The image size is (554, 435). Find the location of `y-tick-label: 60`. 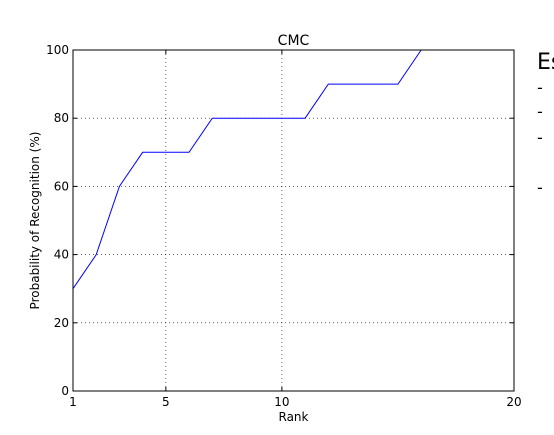

y-tick-label: 60 is located at coordinates (61, 186).